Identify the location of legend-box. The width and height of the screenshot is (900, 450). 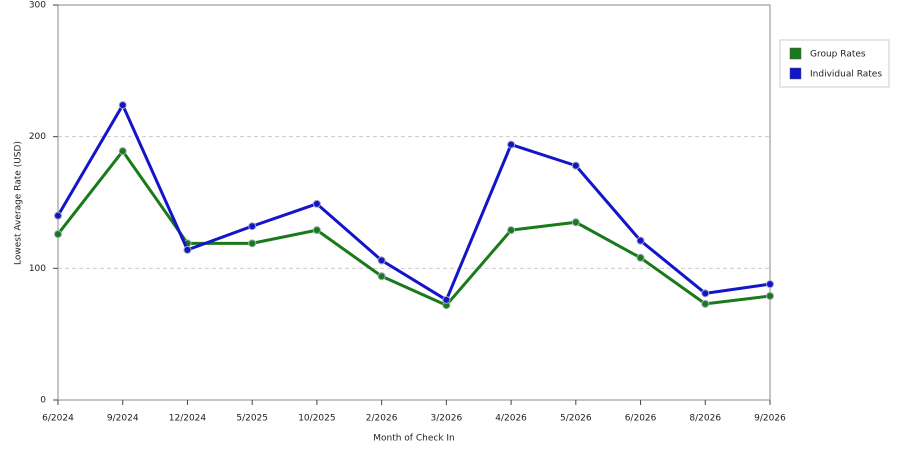
(834, 63).